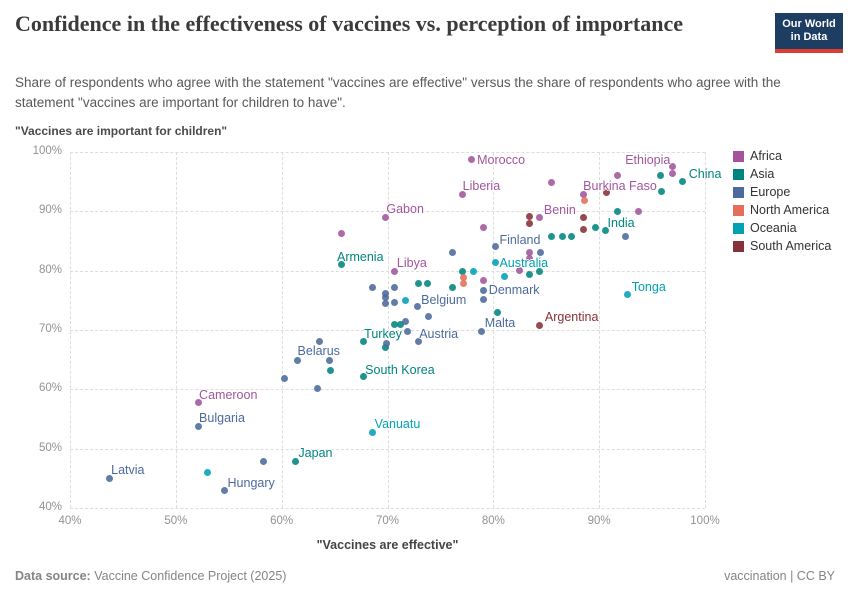  I want to click on data-point-armenia, so click(342, 265).